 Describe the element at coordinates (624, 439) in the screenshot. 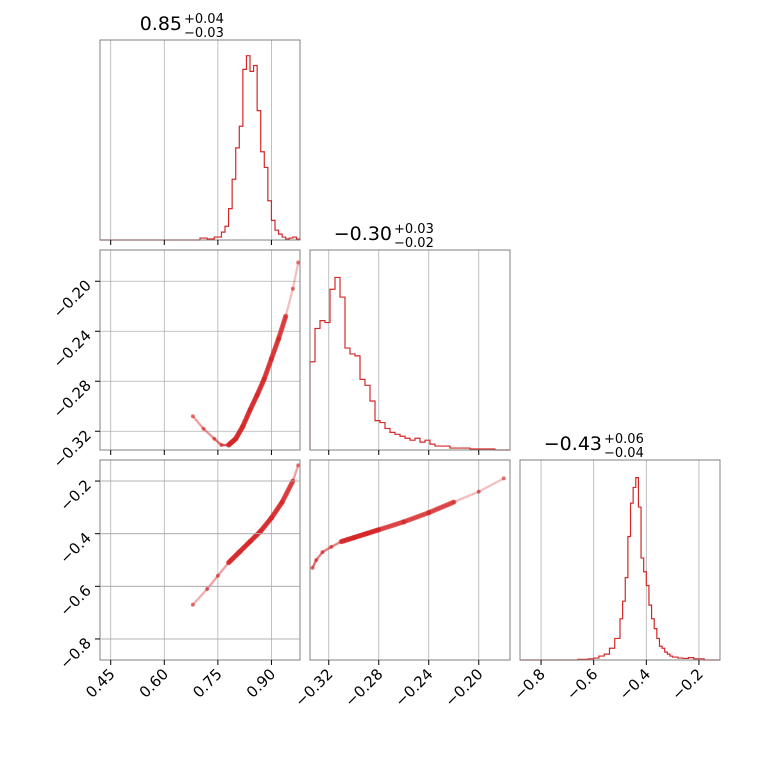

I see `param-title-plus: +0.06` at that location.